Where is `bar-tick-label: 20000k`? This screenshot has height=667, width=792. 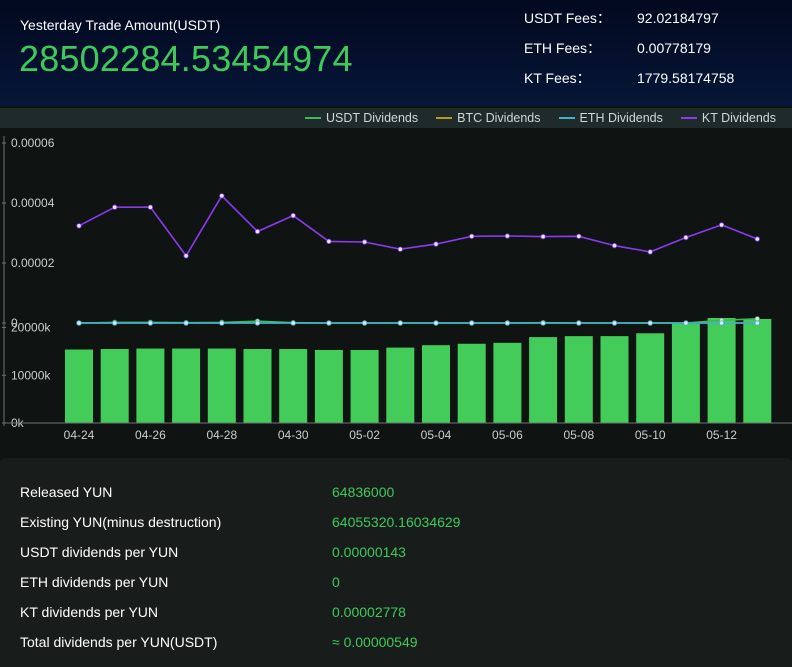 bar-tick-label: 20000k is located at coordinates (31, 328).